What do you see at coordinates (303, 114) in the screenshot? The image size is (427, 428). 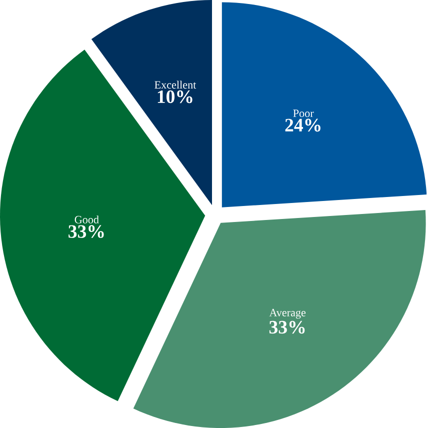 I see `slice-label: Poor` at bounding box center [303, 114].